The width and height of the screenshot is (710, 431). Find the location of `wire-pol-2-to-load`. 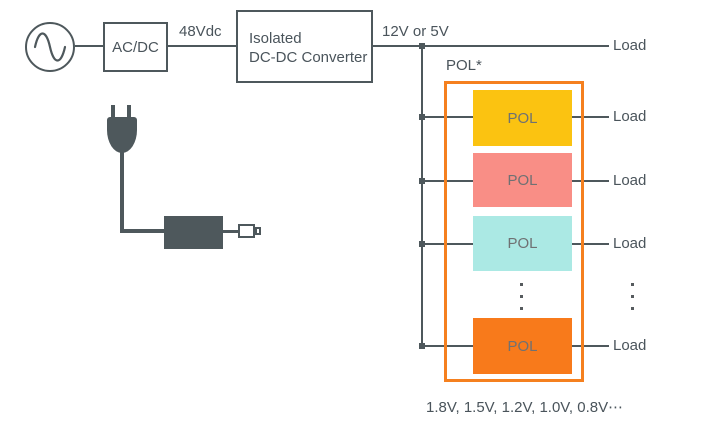

wire-pol-2-to-load is located at coordinates (590, 181).